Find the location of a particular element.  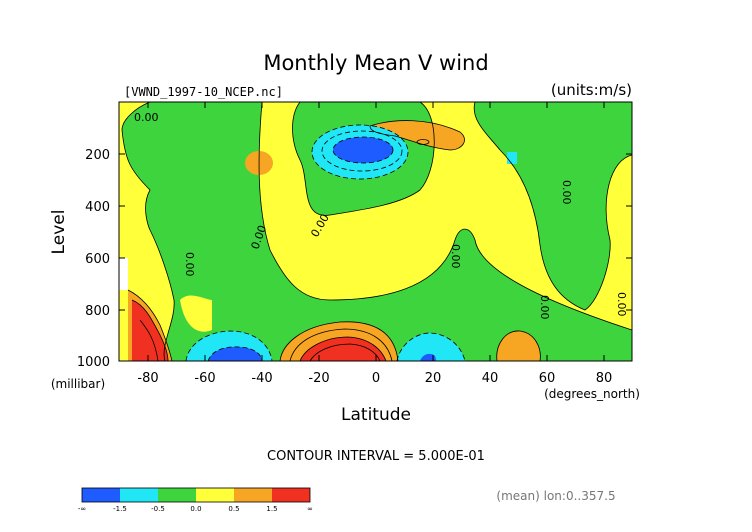

chart-title: Monthly Mean V wind is located at coordinates (375, 63).